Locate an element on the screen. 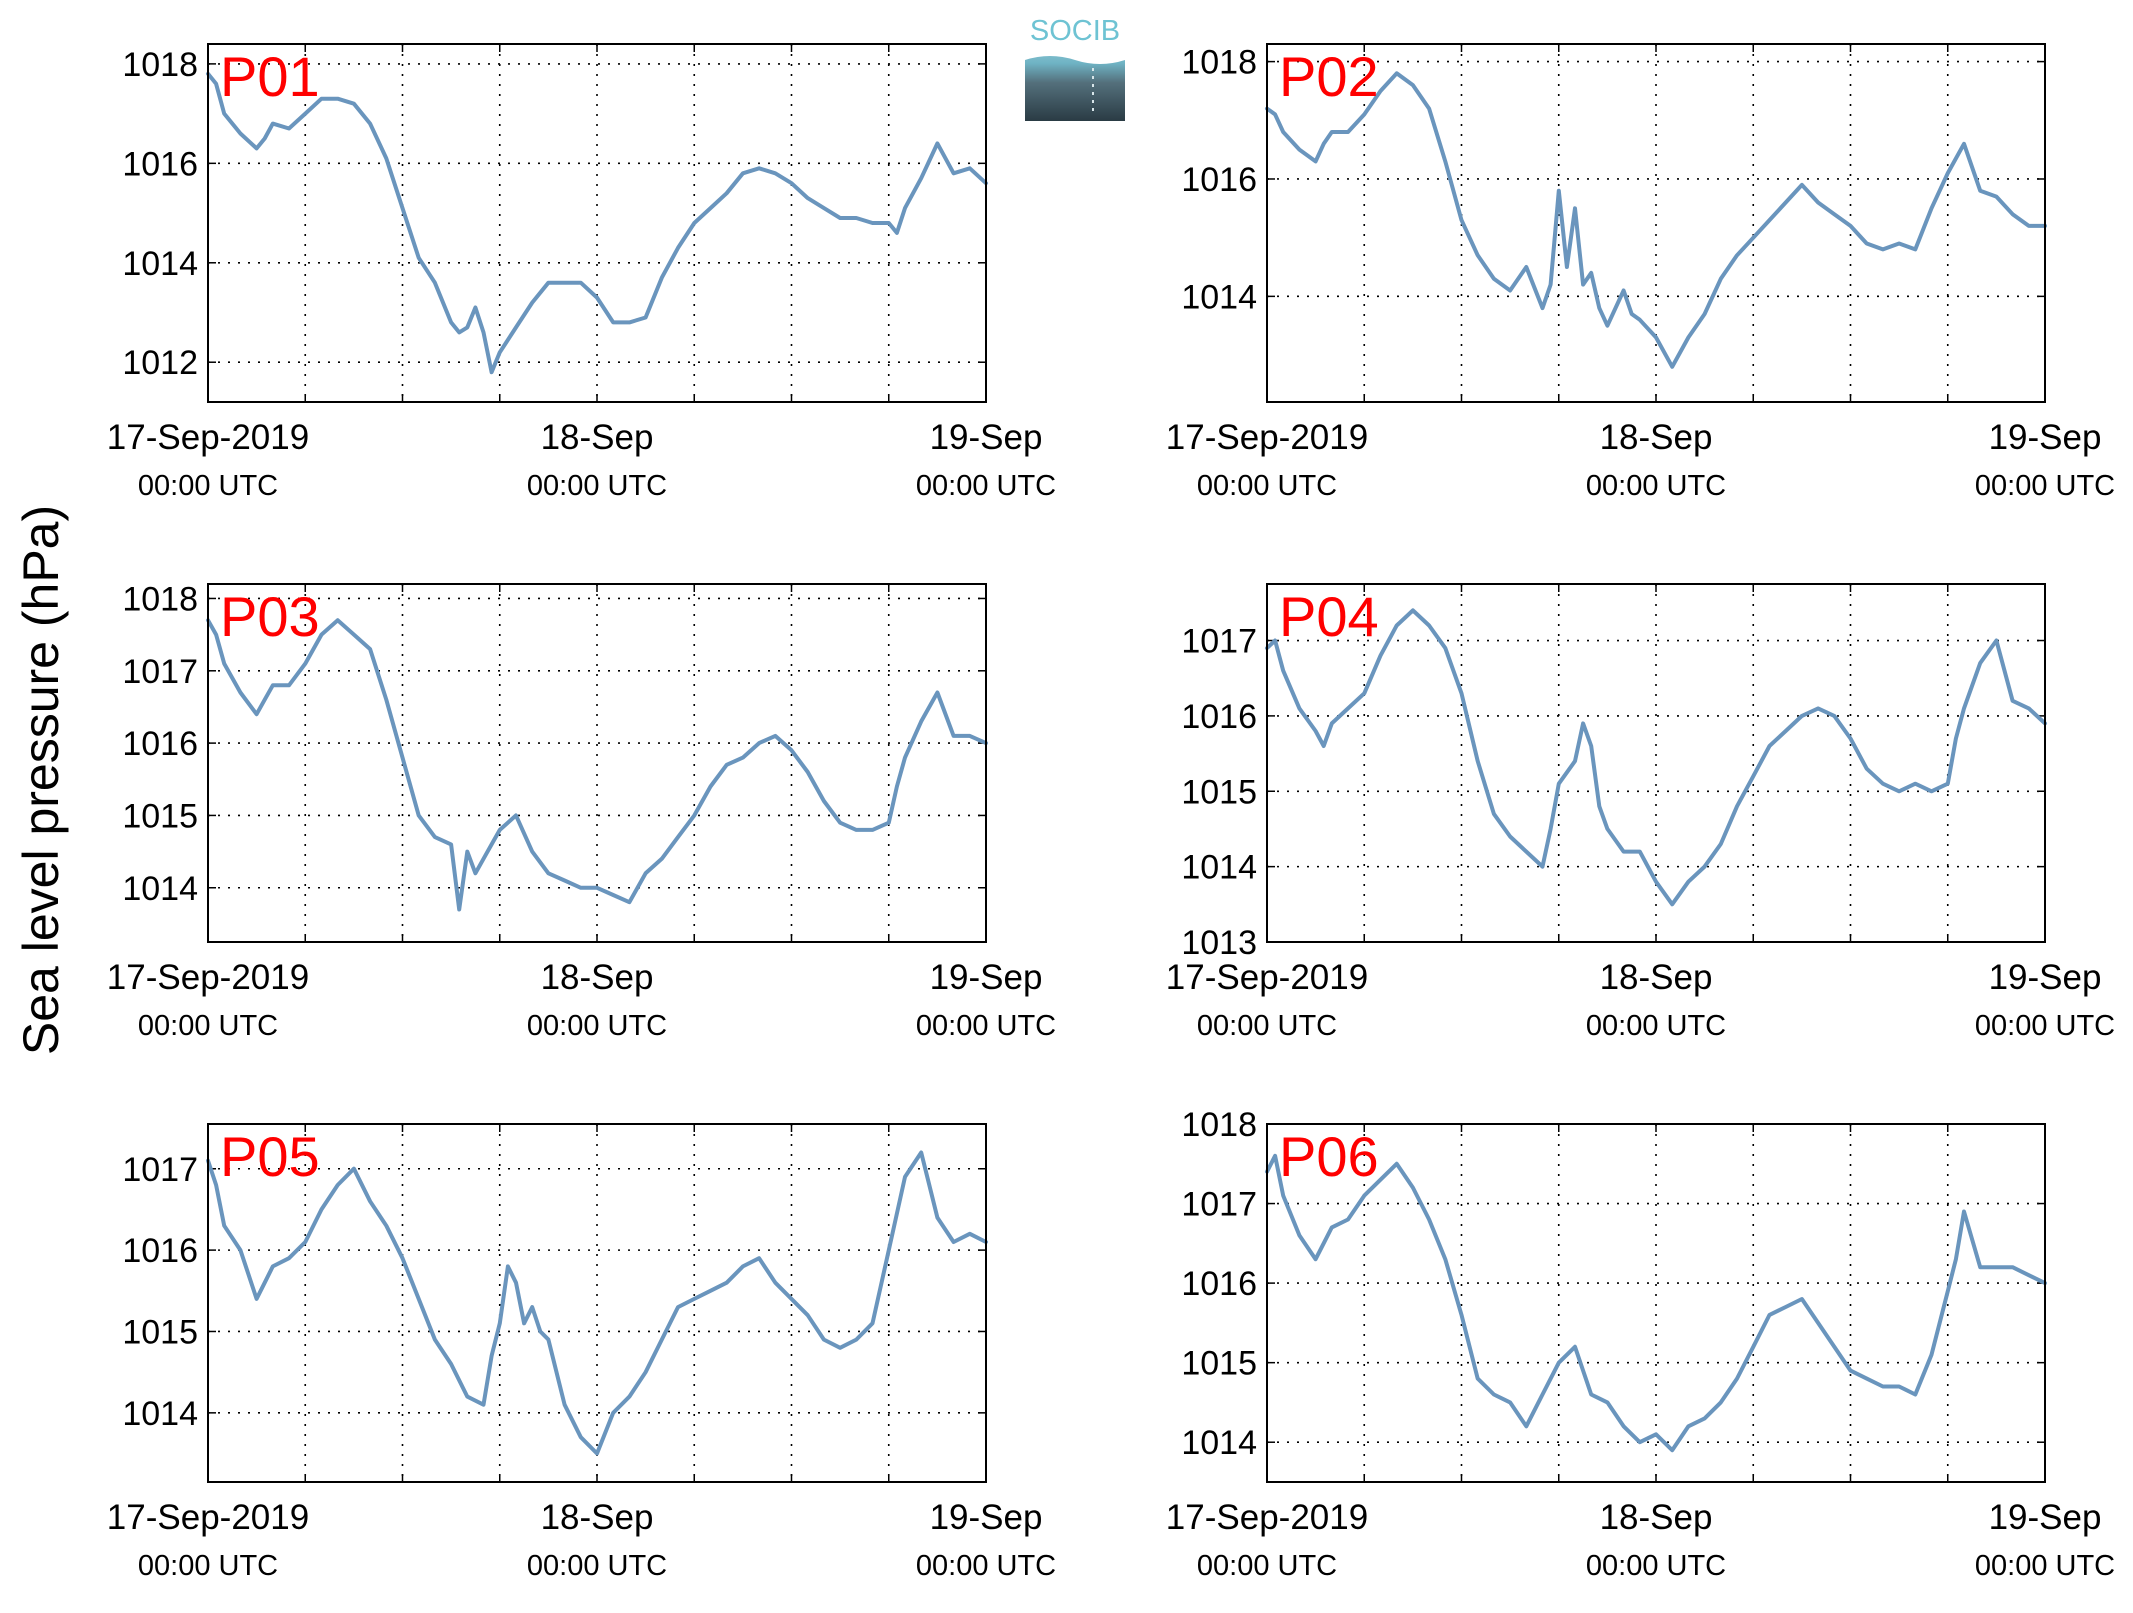 The height and width of the screenshot is (1613, 2133). figure-ylabel: Sea level pressure (hPa) is located at coordinates (41, 780).